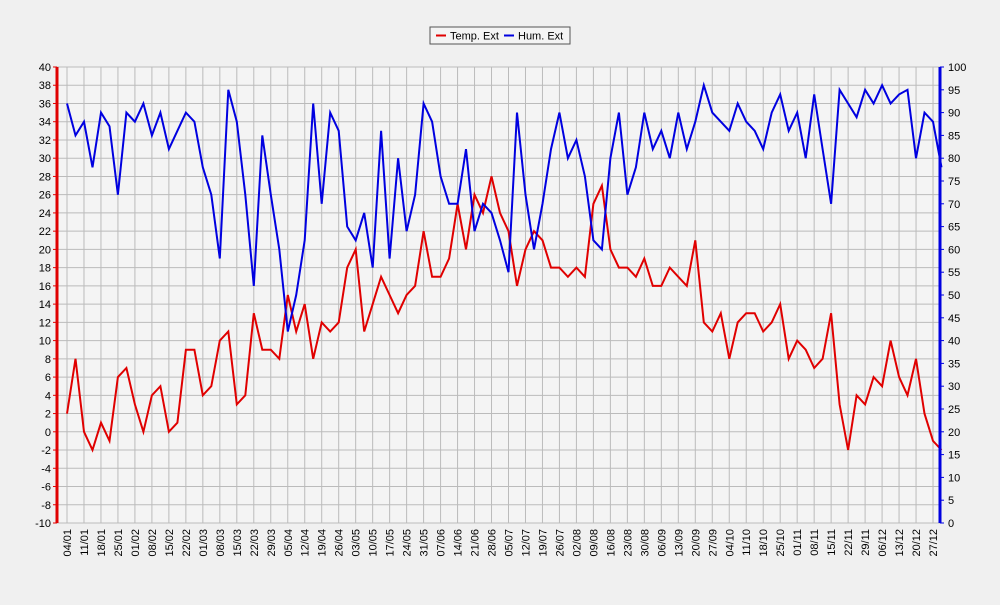  What do you see at coordinates (747, 542) in the screenshot?
I see `x-tick-label: 11/10` at bounding box center [747, 542].